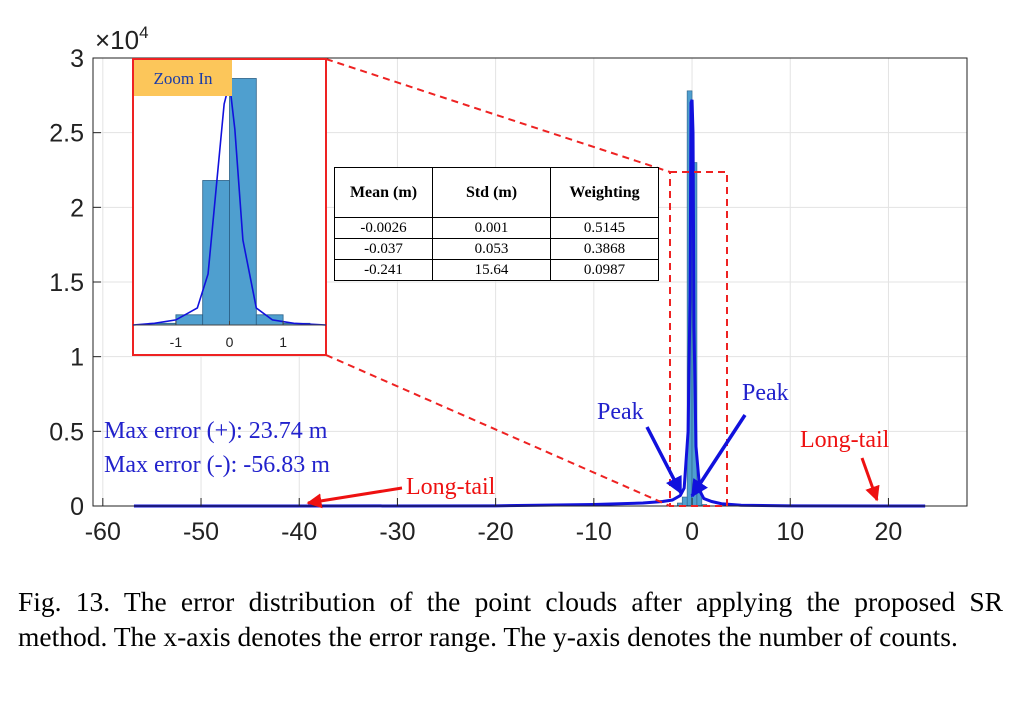 The height and width of the screenshot is (707, 1029). Describe the element at coordinates (718, 456) in the screenshot. I see `peak-right-arrow` at that location.